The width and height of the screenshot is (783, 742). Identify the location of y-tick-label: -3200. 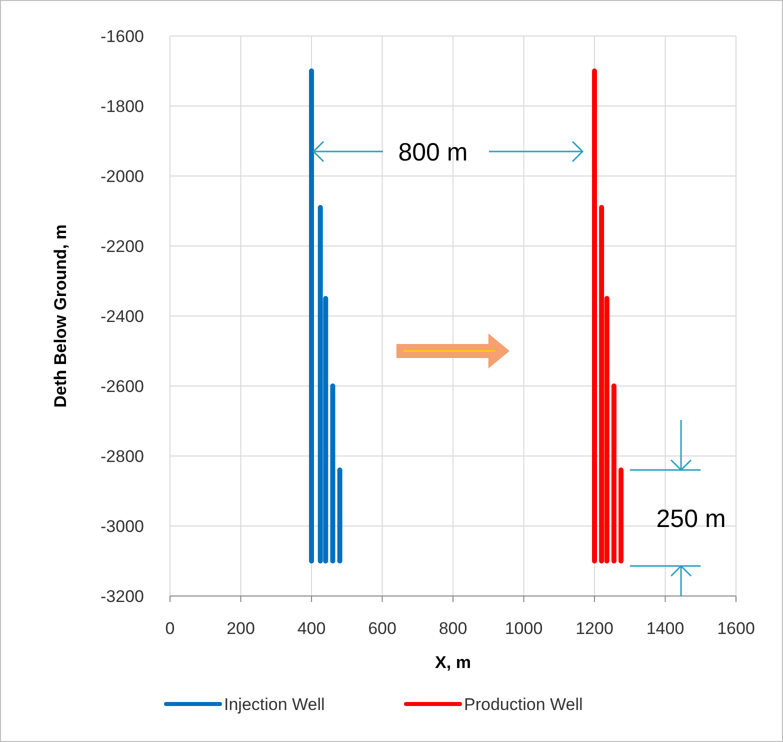
(122, 596).